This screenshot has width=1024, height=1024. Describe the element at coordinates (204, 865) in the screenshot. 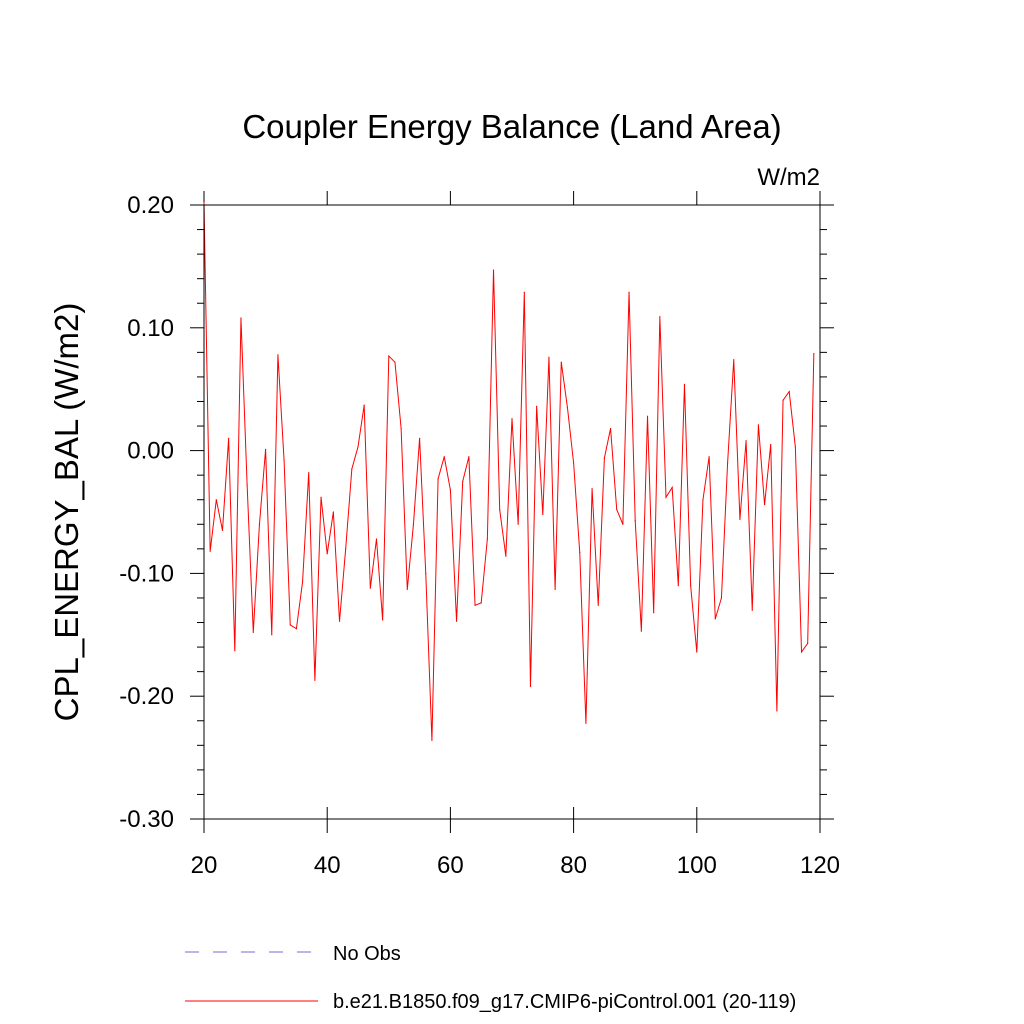

I see `x-tick-label: 20` at that location.